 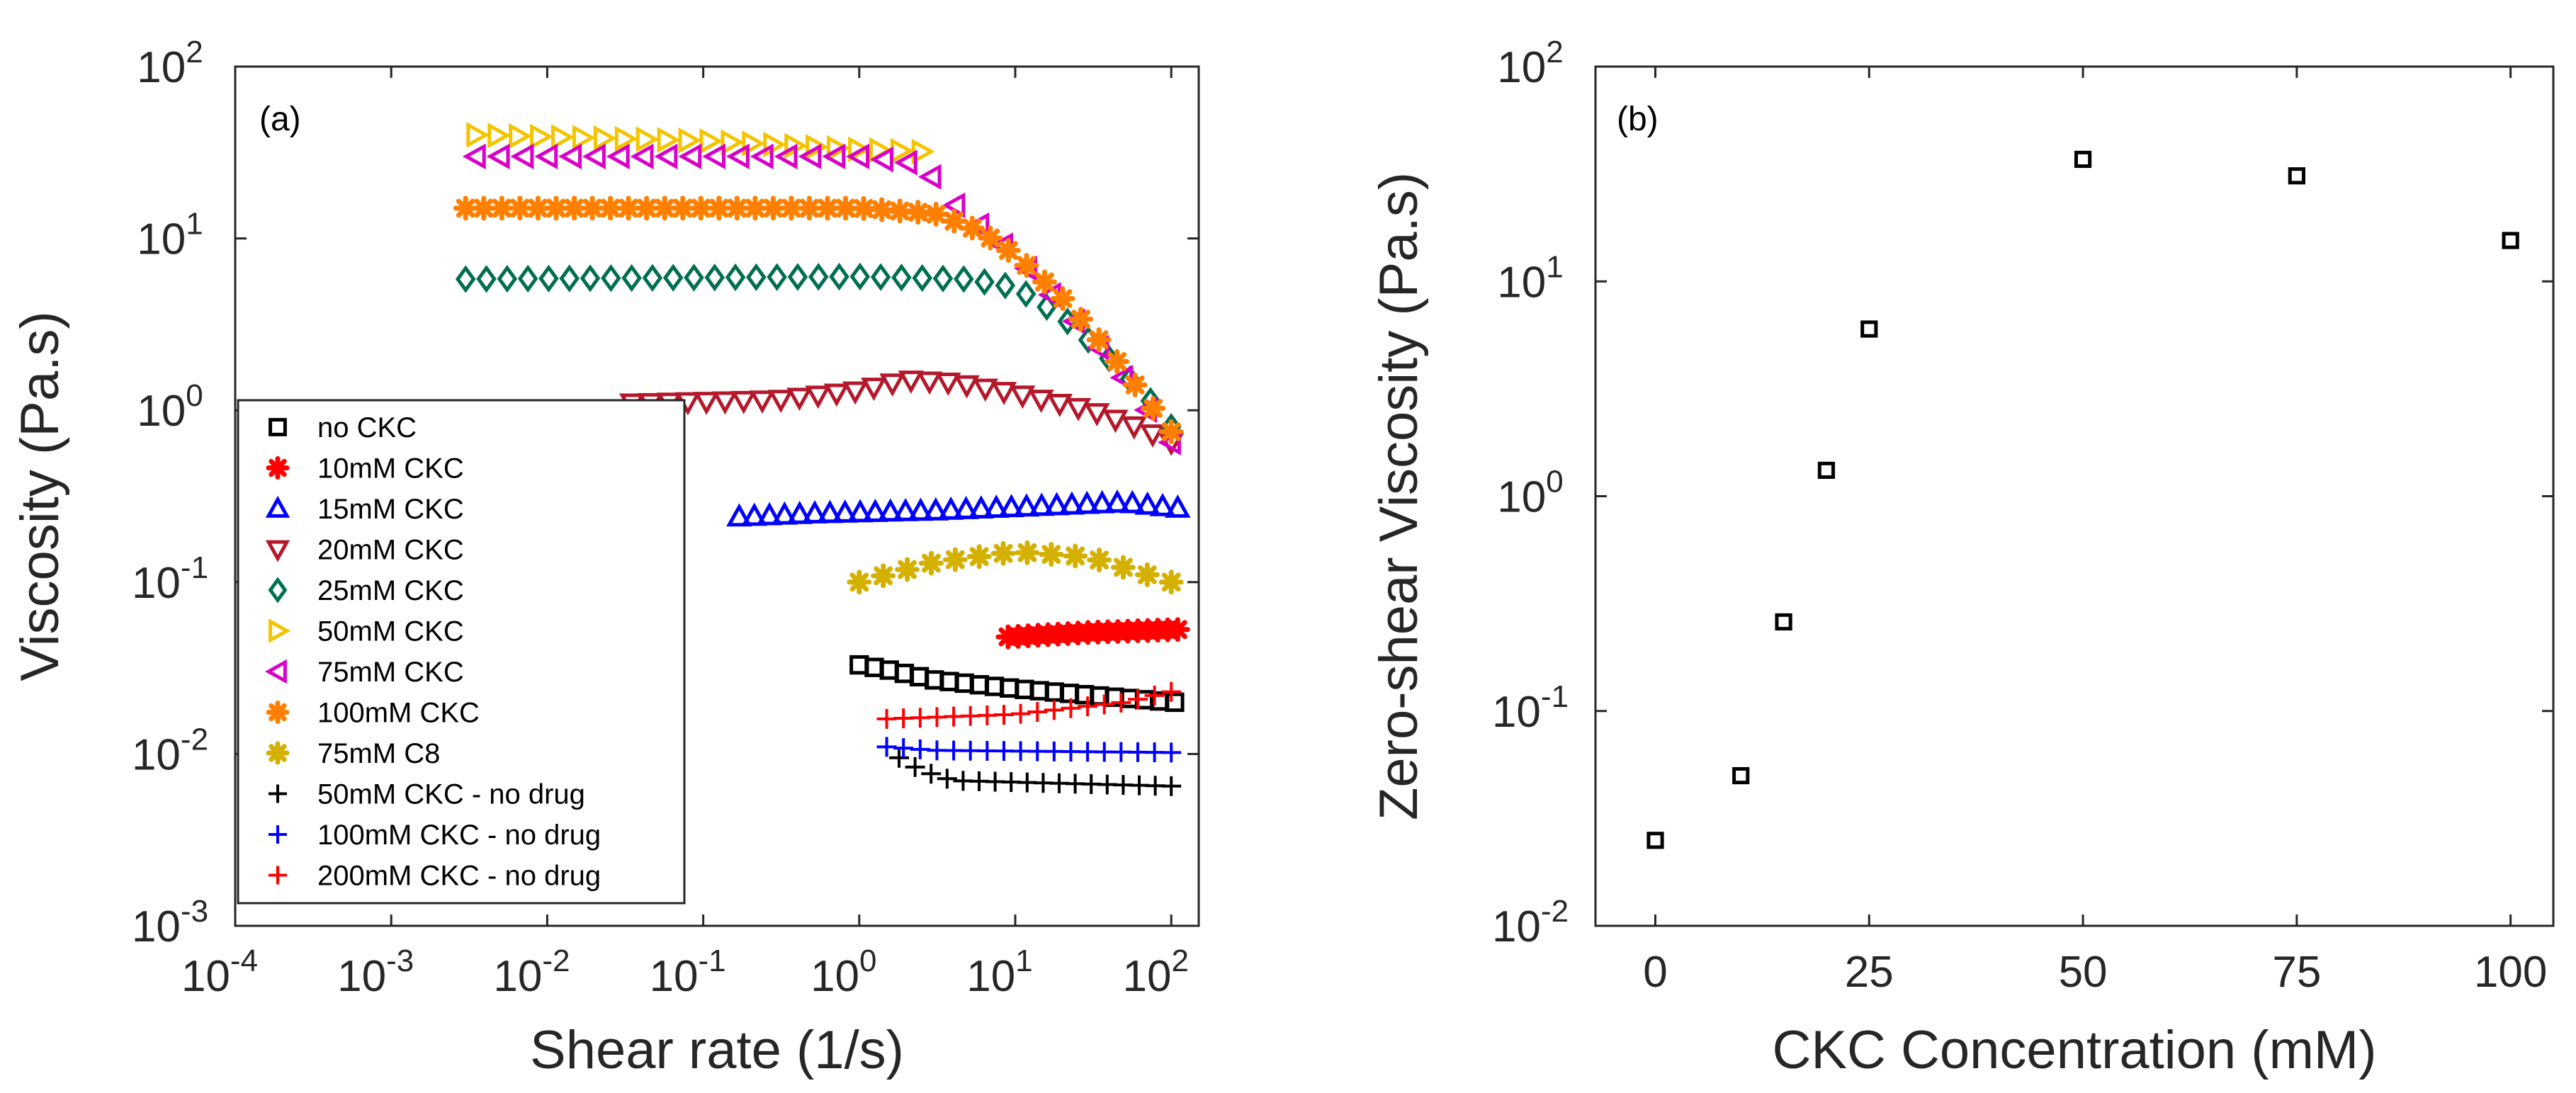 I want to click on panel-a-label: (a), so click(x=280, y=119).